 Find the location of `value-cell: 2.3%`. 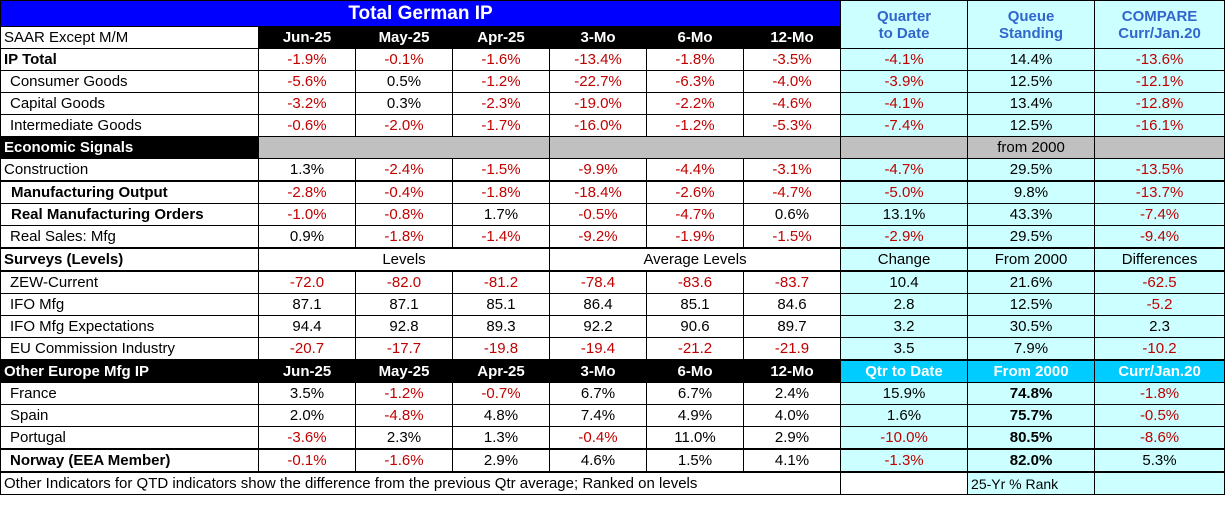

value-cell: 2.3% is located at coordinates (404, 438).